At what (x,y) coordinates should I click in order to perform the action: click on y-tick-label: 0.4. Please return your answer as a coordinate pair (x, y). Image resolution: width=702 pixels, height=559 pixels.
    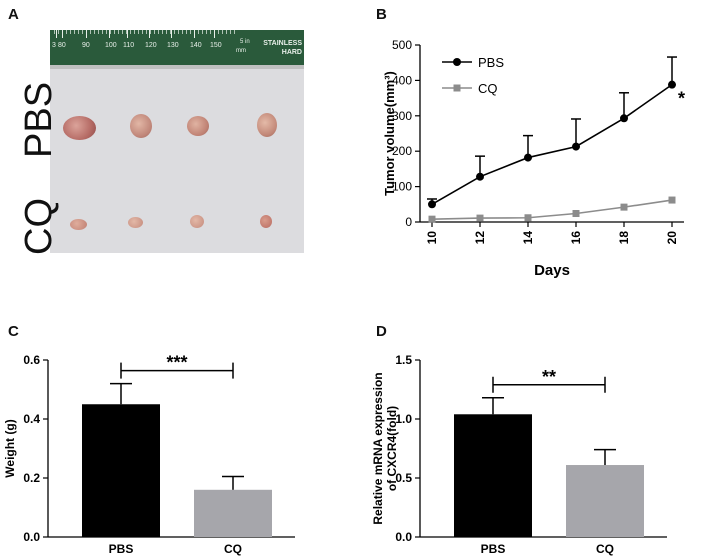
    Looking at the image, I should click on (31, 419).